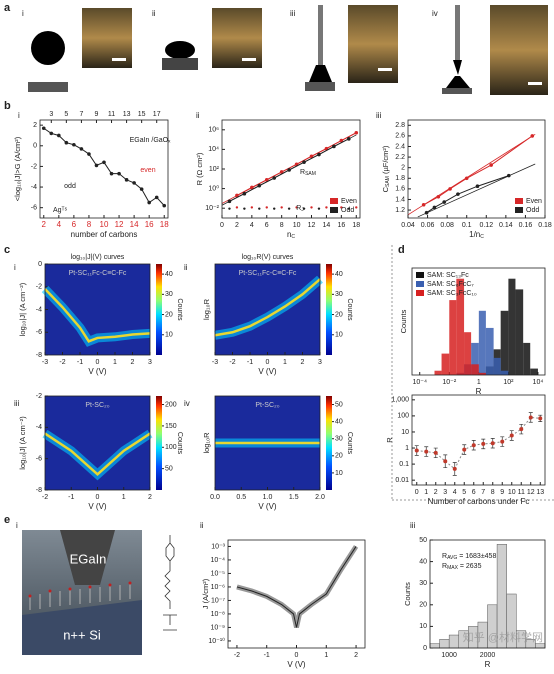 The width and height of the screenshot is (554, 674). What do you see at coordinates (428, 225) in the screenshot?
I see `x-tick-label: 0.06` at bounding box center [428, 225].